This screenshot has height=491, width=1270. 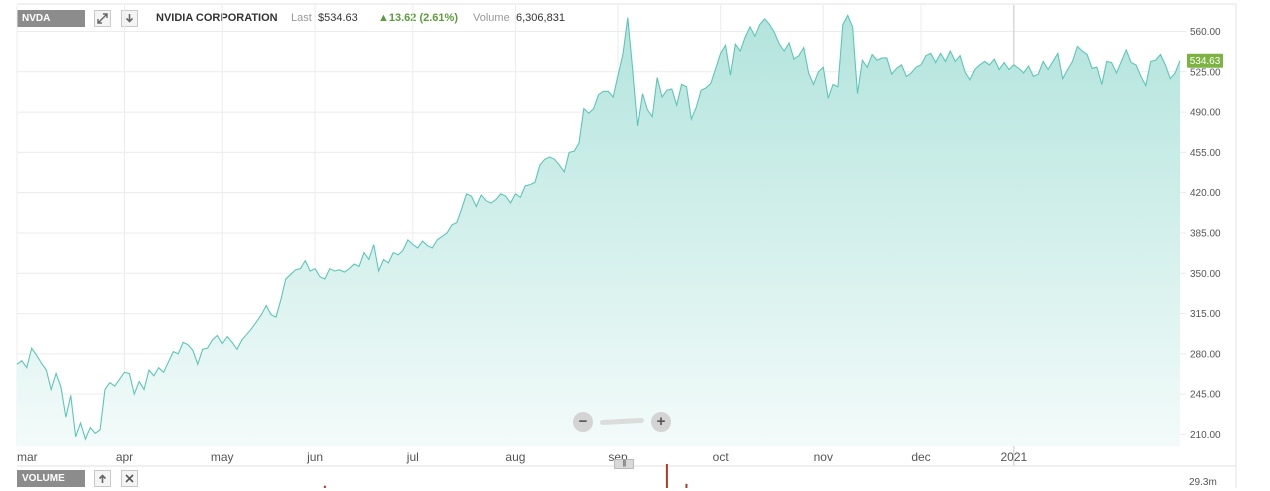 I want to click on volume-label: Volume, so click(x=491, y=18).